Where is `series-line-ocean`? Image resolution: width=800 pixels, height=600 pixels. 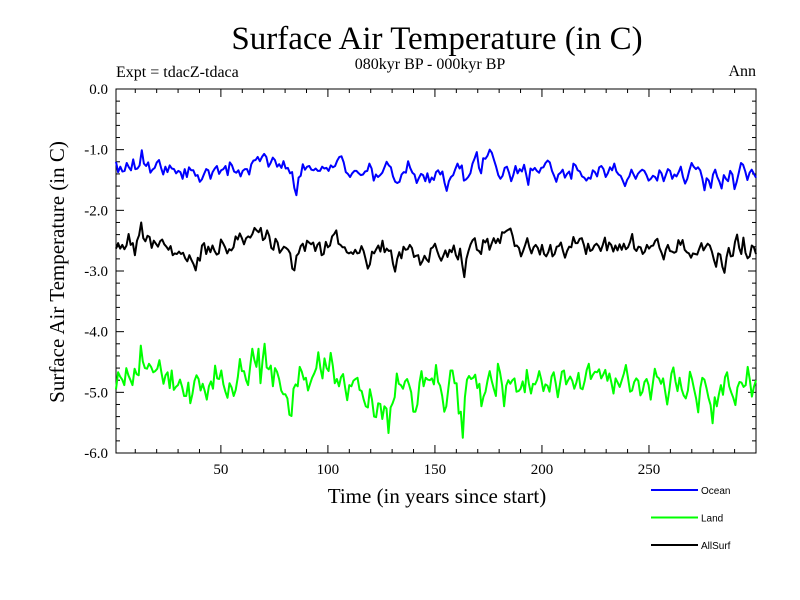
series-line-ocean is located at coordinates (436, 172).